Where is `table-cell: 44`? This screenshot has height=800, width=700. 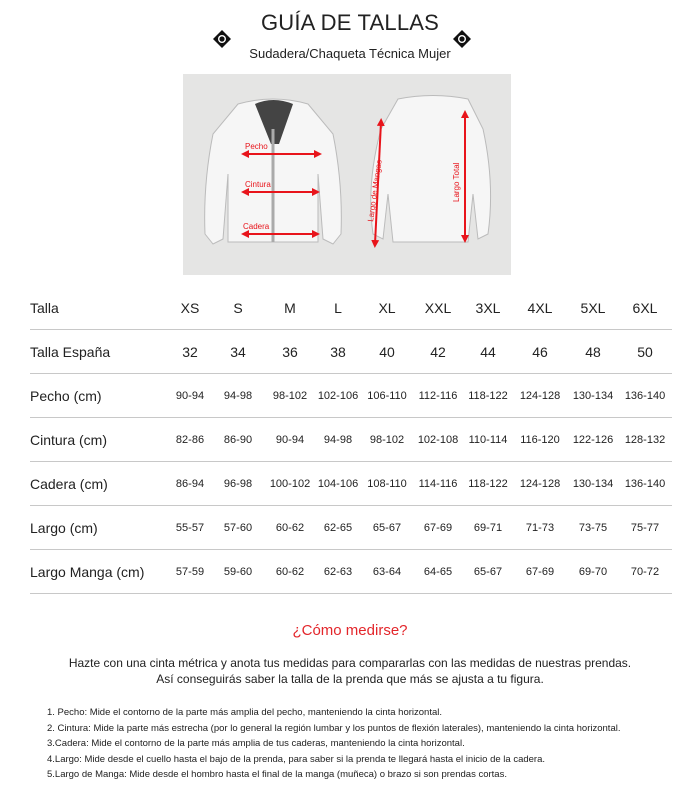 table-cell: 44 is located at coordinates (488, 352).